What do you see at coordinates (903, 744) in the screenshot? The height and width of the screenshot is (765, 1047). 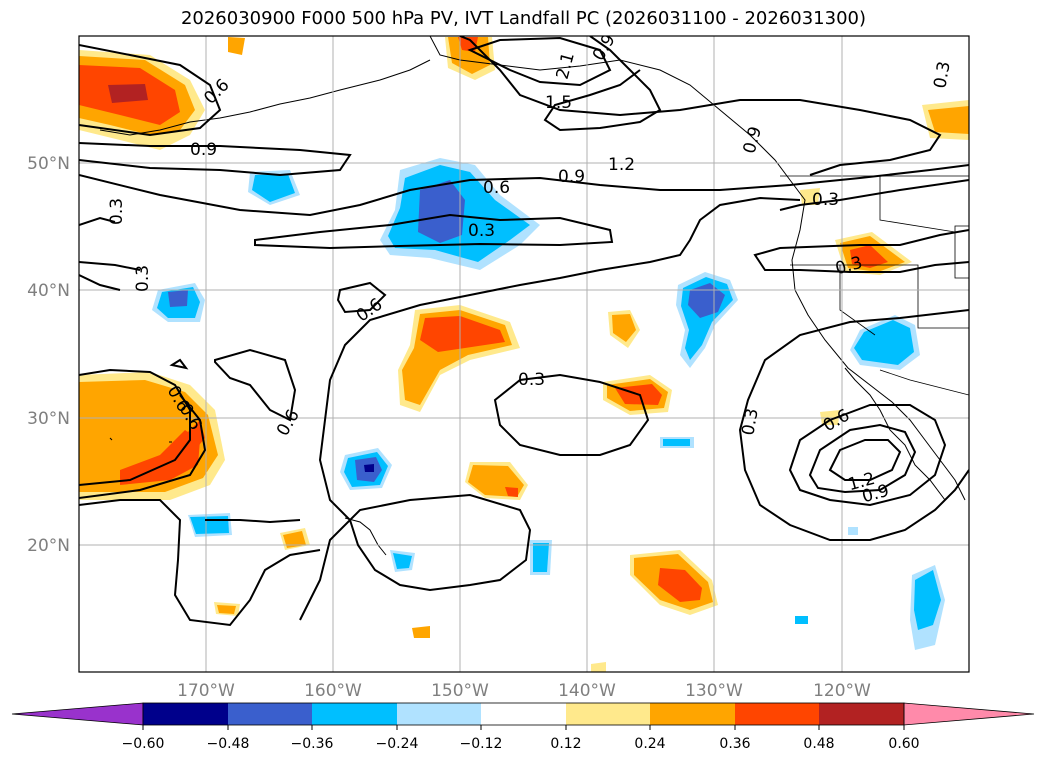 I see `colorbar-tick-label: 0.60` at bounding box center [903, 744].